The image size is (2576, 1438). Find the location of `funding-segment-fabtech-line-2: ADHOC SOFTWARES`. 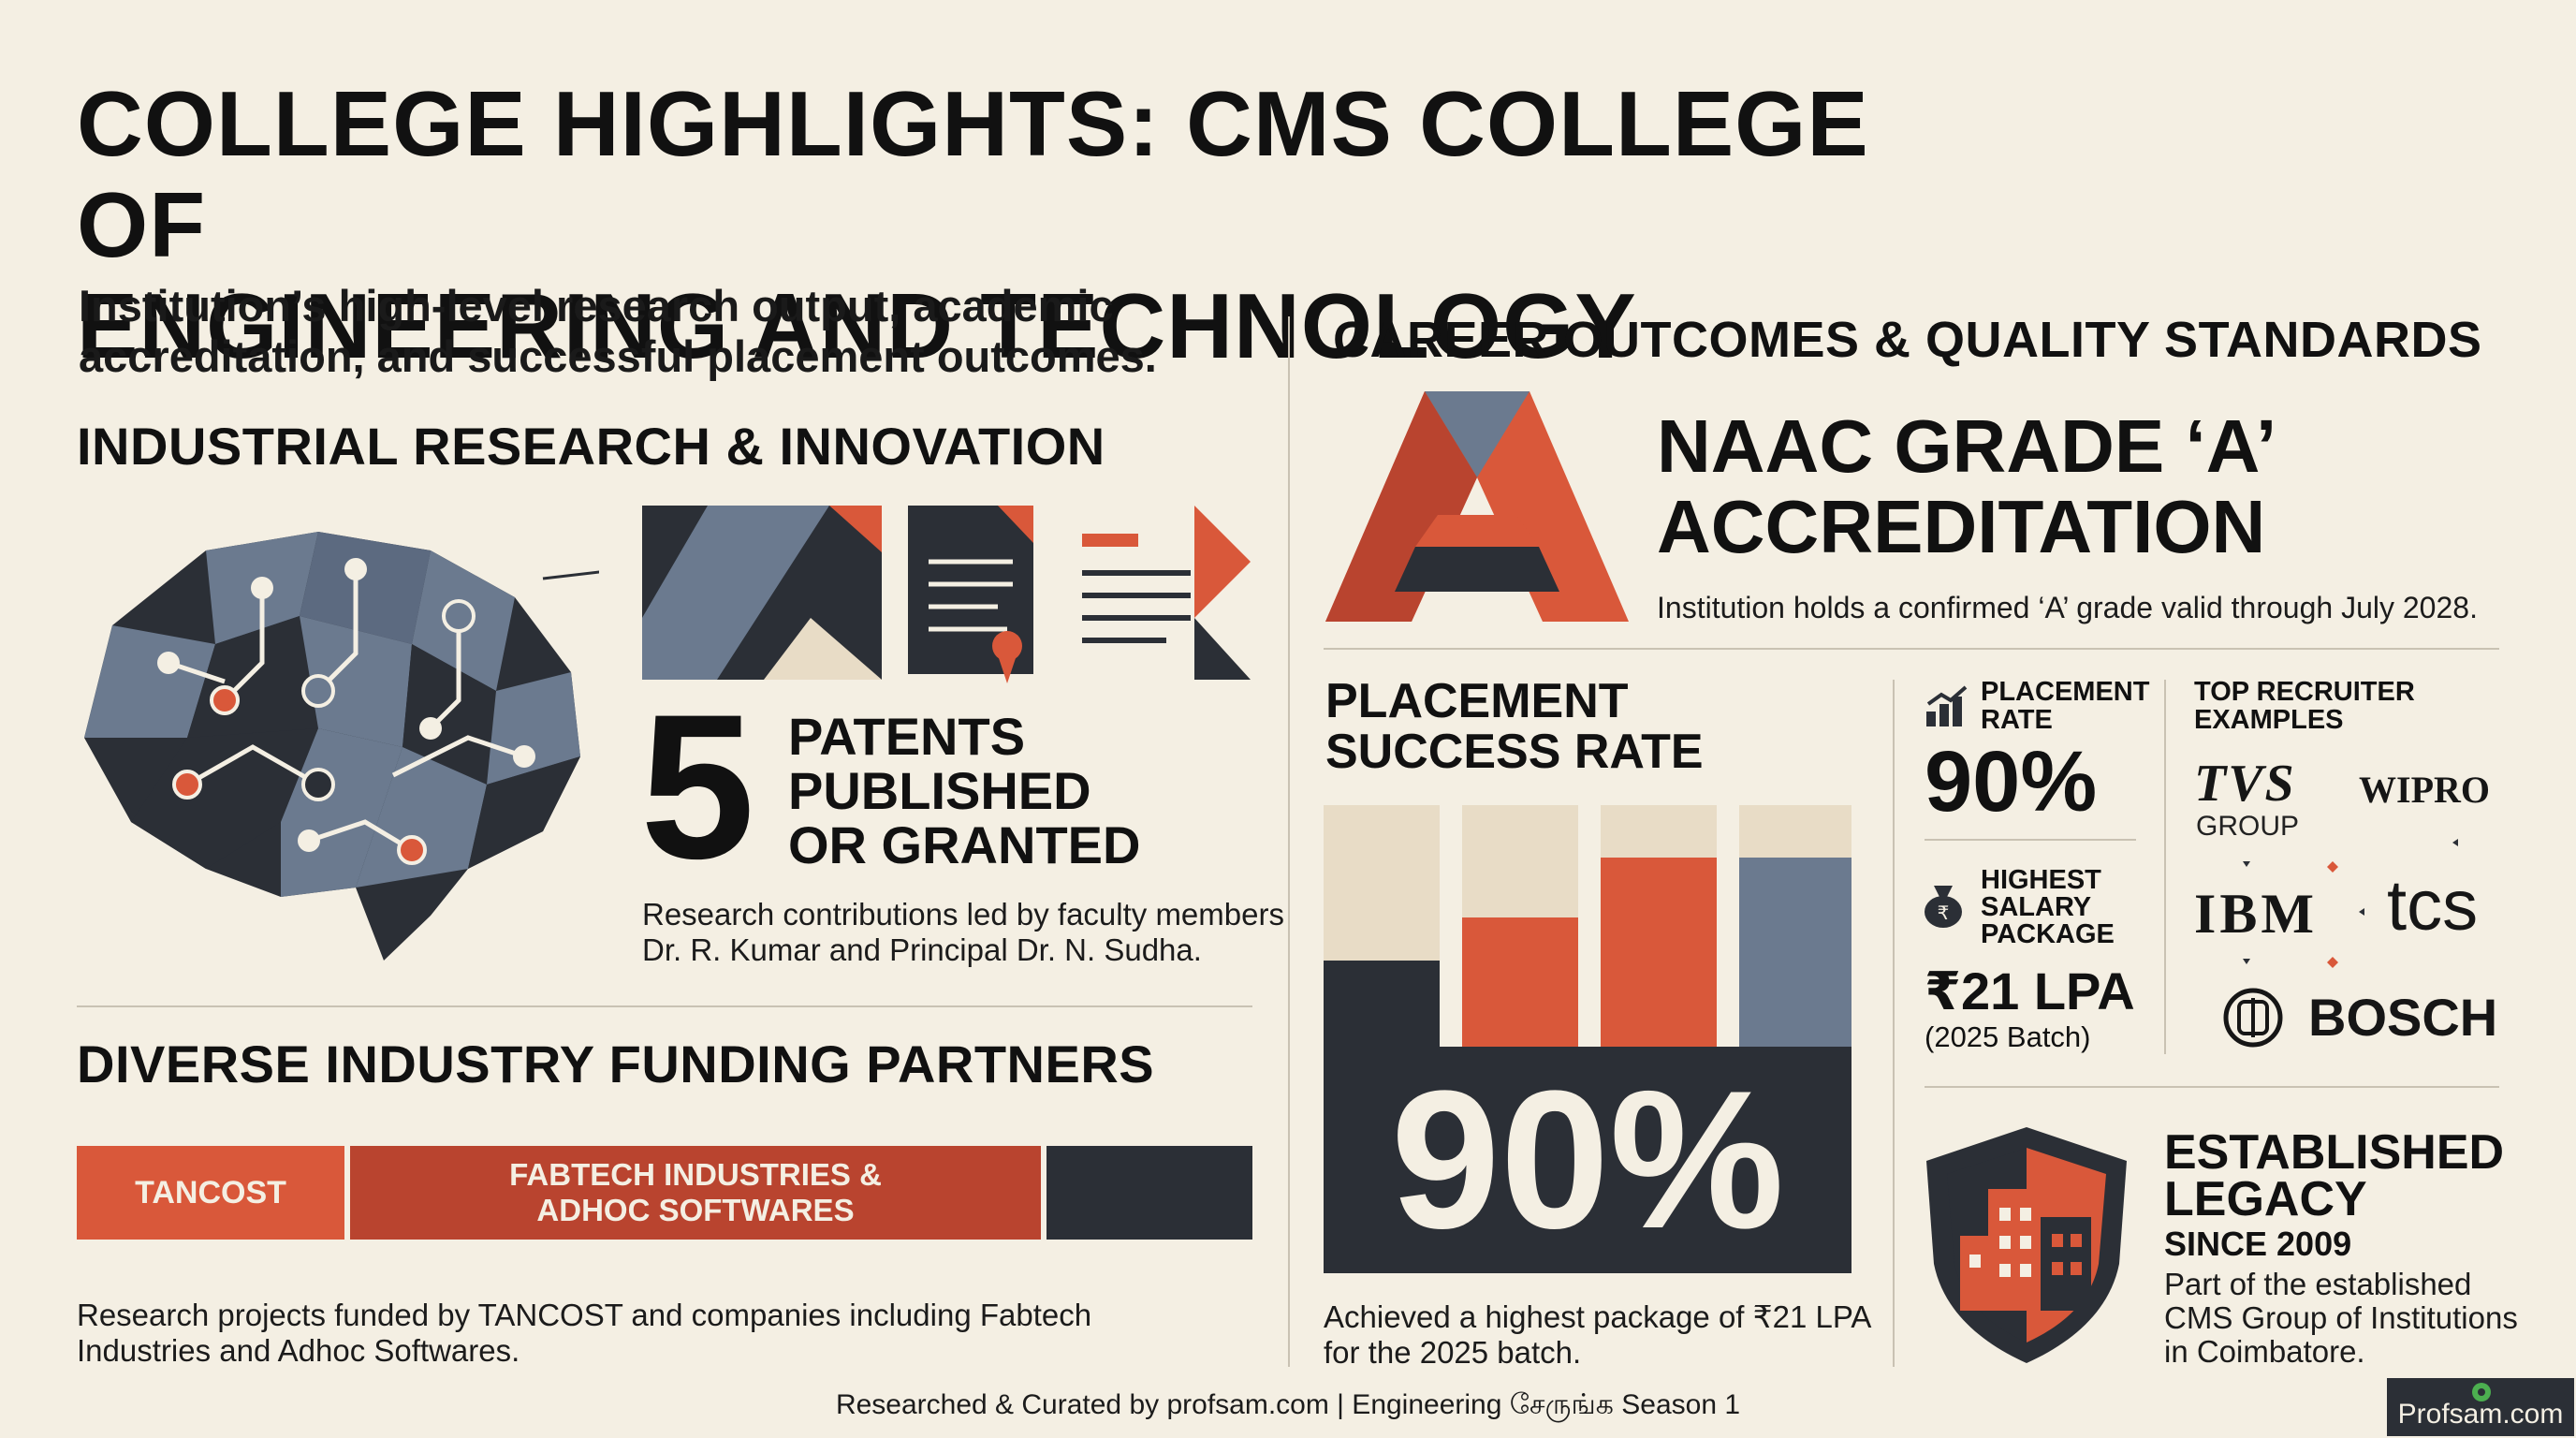

funding-segment-fabtech-line-2: ADHOC SOFTWARES is located at coordinates (695, 1210).